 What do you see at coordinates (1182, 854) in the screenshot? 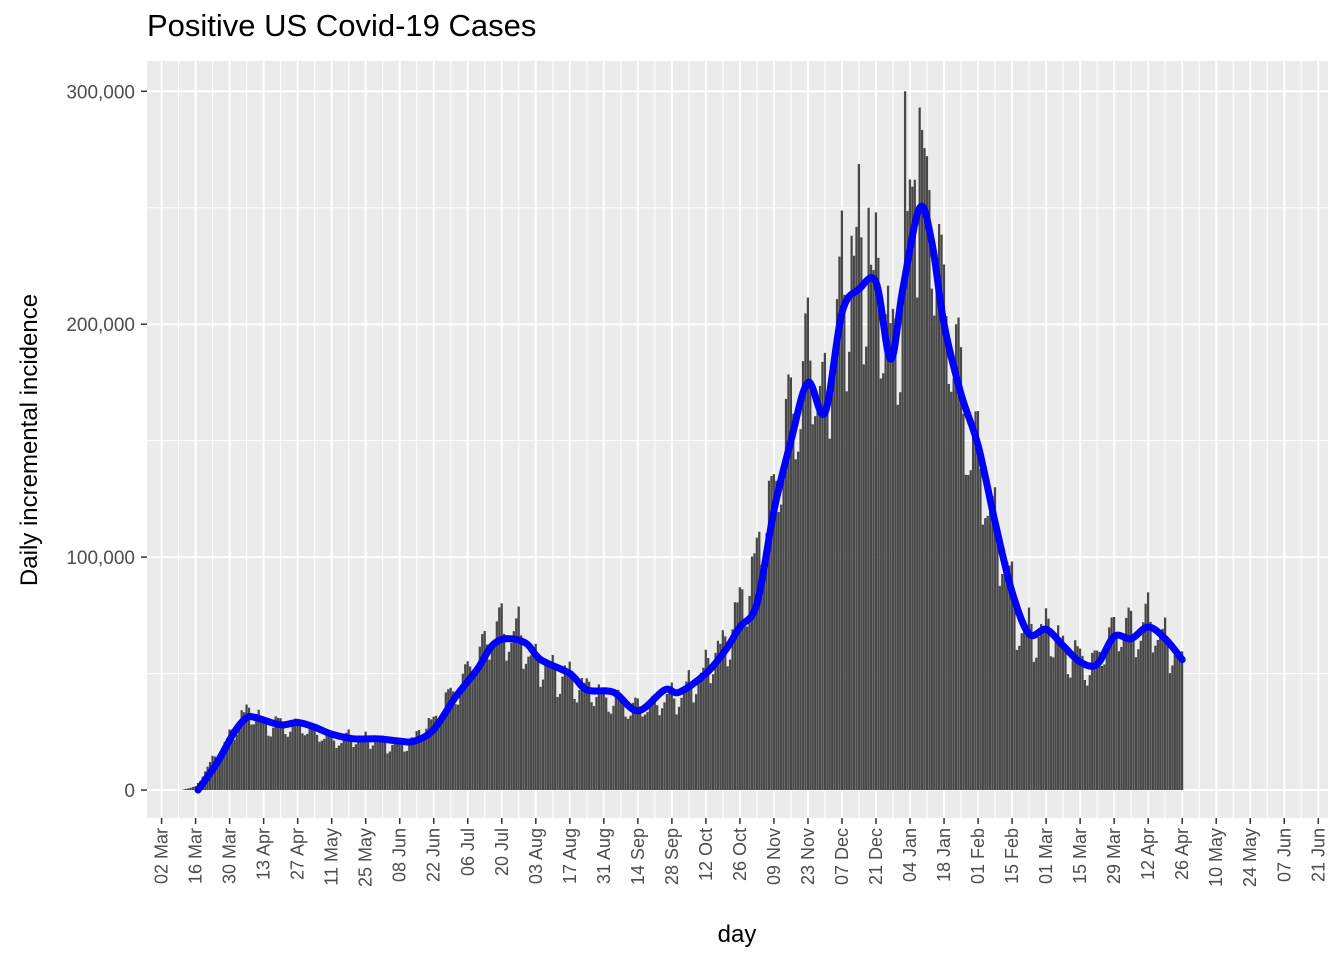
I see `x-tick-label: 26 Apr` at bounding box center [1182, 854].